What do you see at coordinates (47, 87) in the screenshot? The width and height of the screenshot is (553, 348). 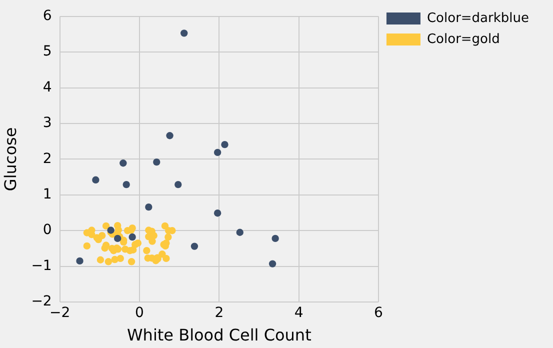 I see `y-tick-label: 4` at bounding box center [47, 87].